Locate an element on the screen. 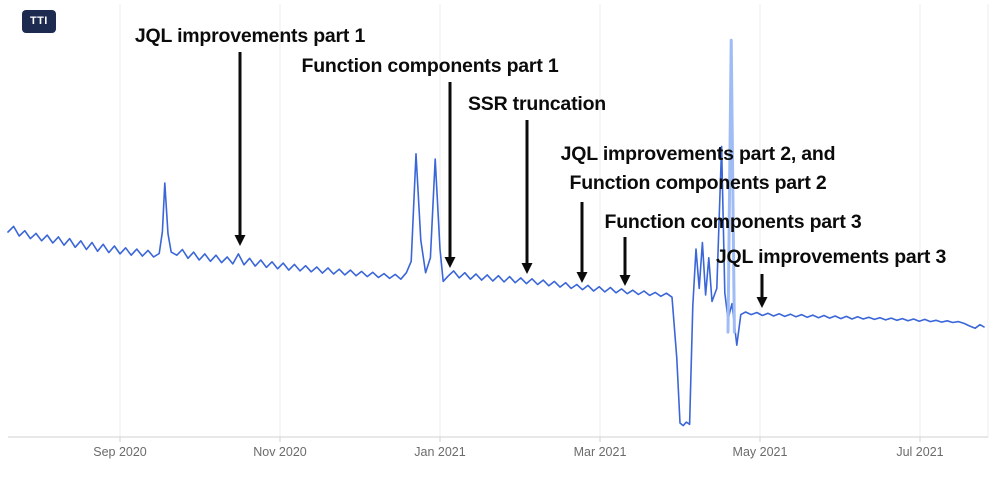 The image size is (999, 487). x-tick-label: Mar 2021 is located at coordinates (600, 452).